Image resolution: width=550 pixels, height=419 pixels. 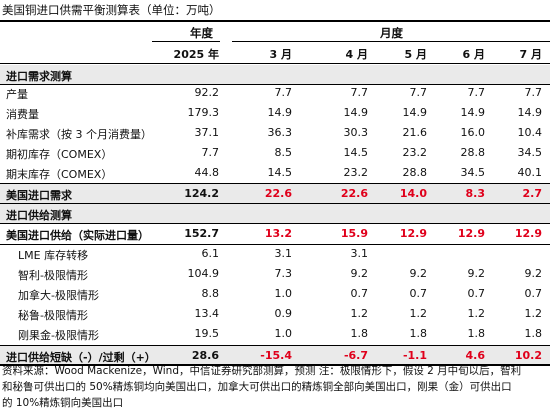 What do you see at coordinates (414, 355) in the screenshot?
I see `total-value: -1.1` at bounding box center [414, 355].